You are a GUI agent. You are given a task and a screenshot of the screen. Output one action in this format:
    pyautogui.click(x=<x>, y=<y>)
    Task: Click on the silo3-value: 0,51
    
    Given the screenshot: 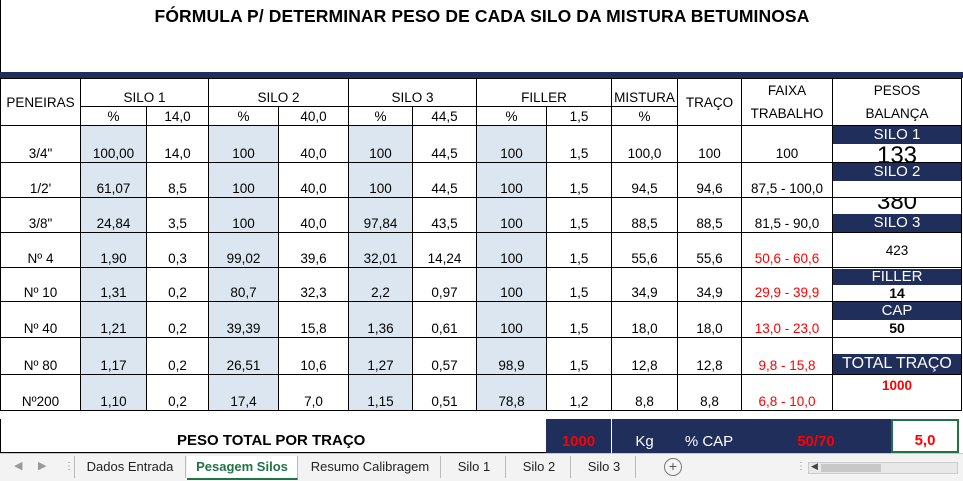 What is the action you would take?
    pyautogui.click(x=444, y=392)
    